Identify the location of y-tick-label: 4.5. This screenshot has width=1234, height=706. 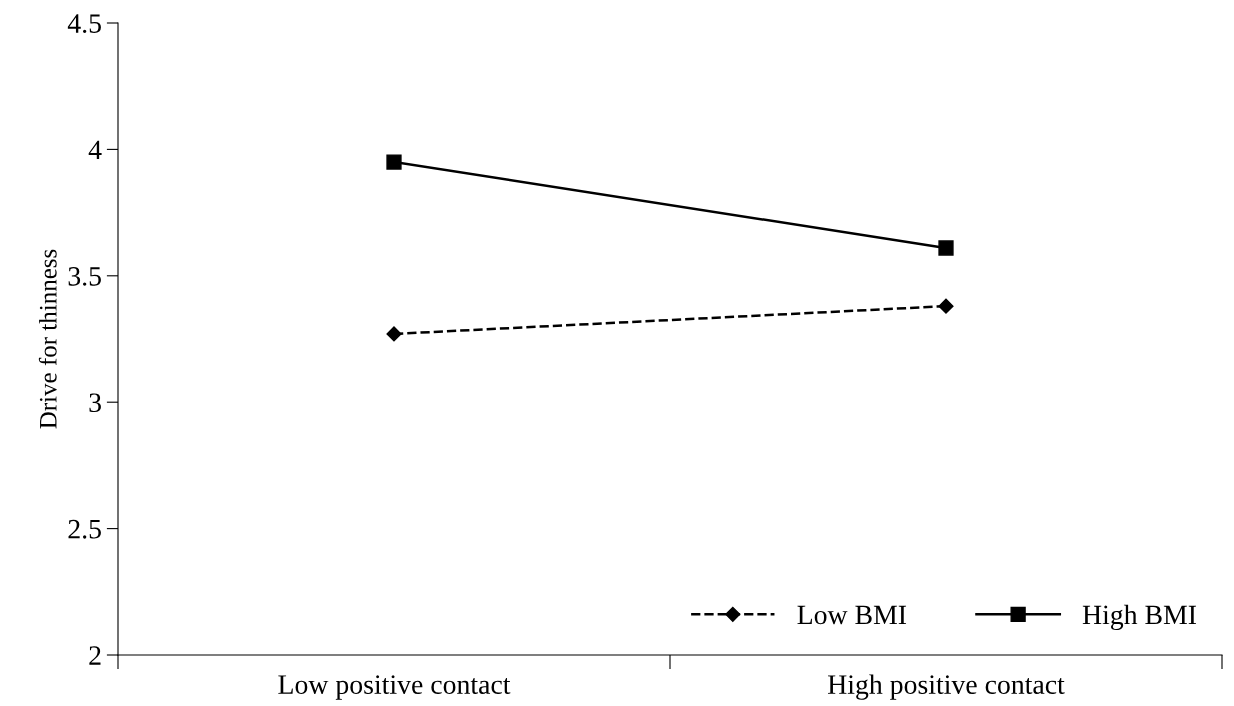
(84, 24).